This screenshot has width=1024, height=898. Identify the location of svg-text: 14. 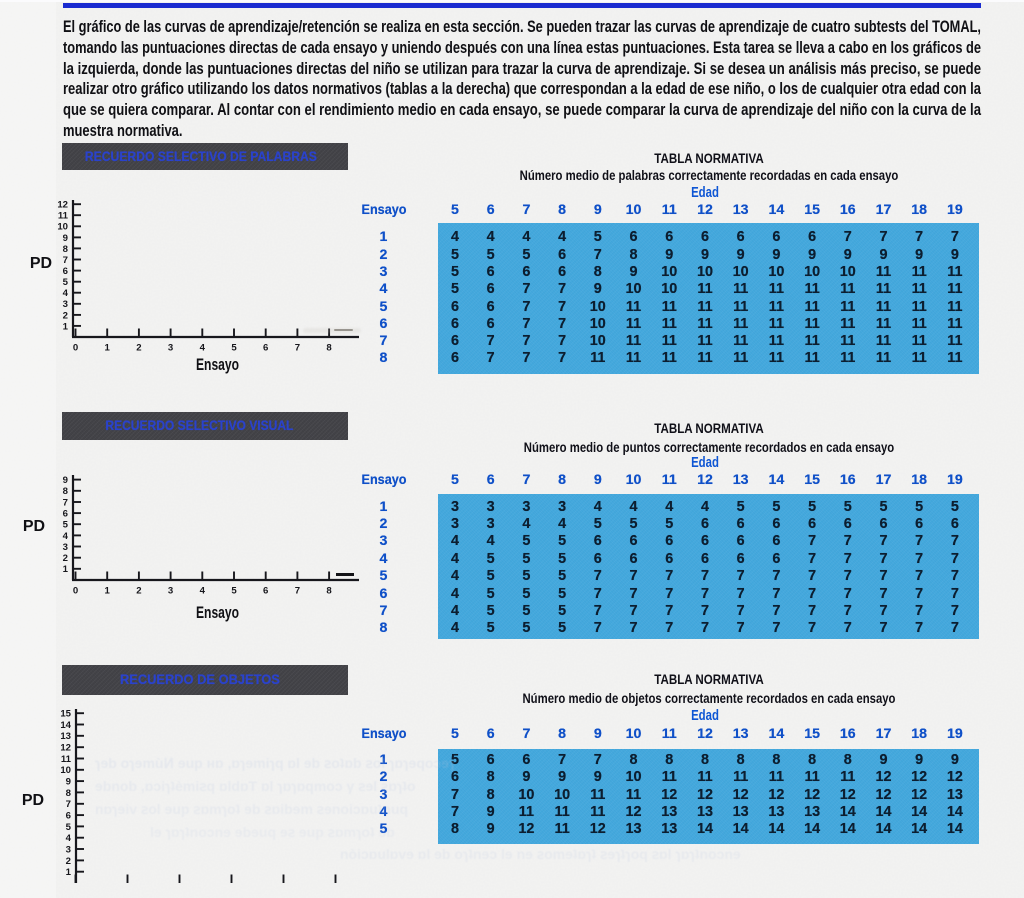
(65, 725).